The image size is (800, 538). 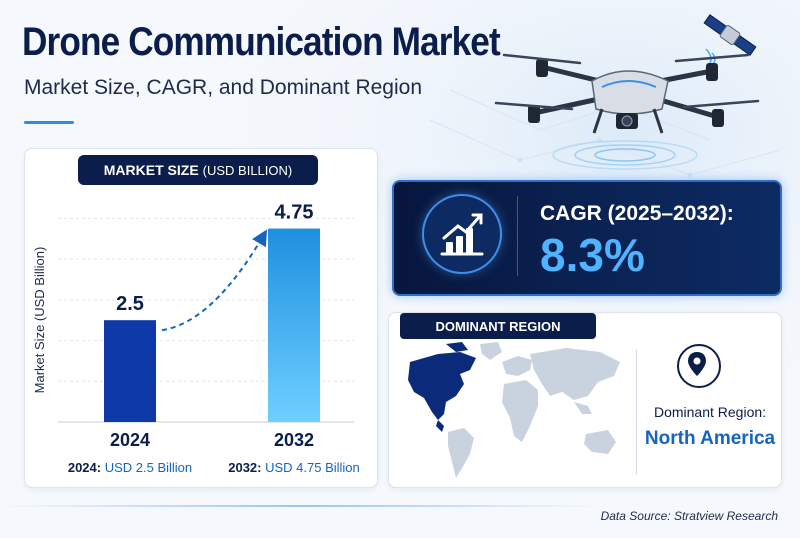 I want to click on growth-chart-icon, so click(x=462, y=234).